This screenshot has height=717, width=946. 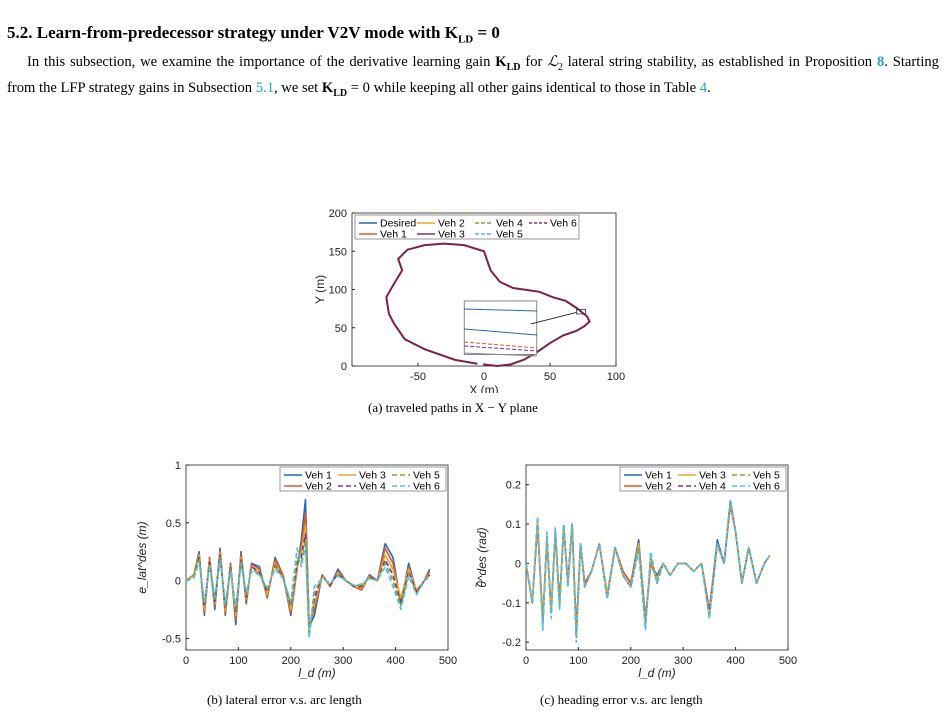 What do you see at coordinates (880, 62) in the screenshot?
I see `proposition-link: 8` at bounding box center [880, 62].